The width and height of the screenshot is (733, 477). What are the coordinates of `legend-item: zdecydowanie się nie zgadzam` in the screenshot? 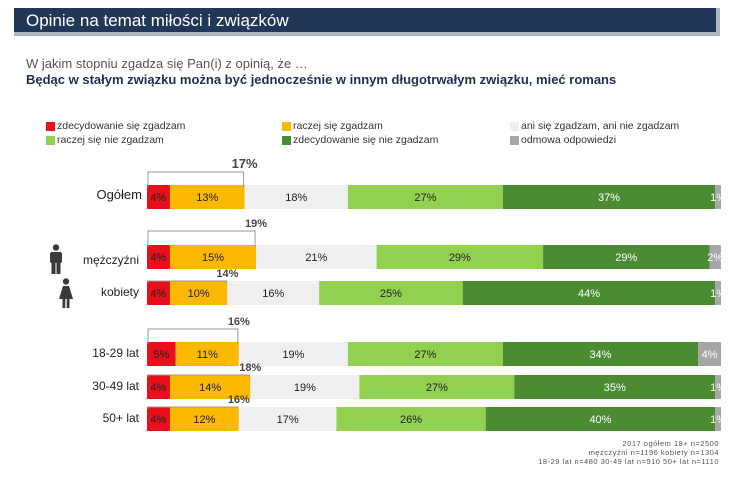 It's located at (360, 140).